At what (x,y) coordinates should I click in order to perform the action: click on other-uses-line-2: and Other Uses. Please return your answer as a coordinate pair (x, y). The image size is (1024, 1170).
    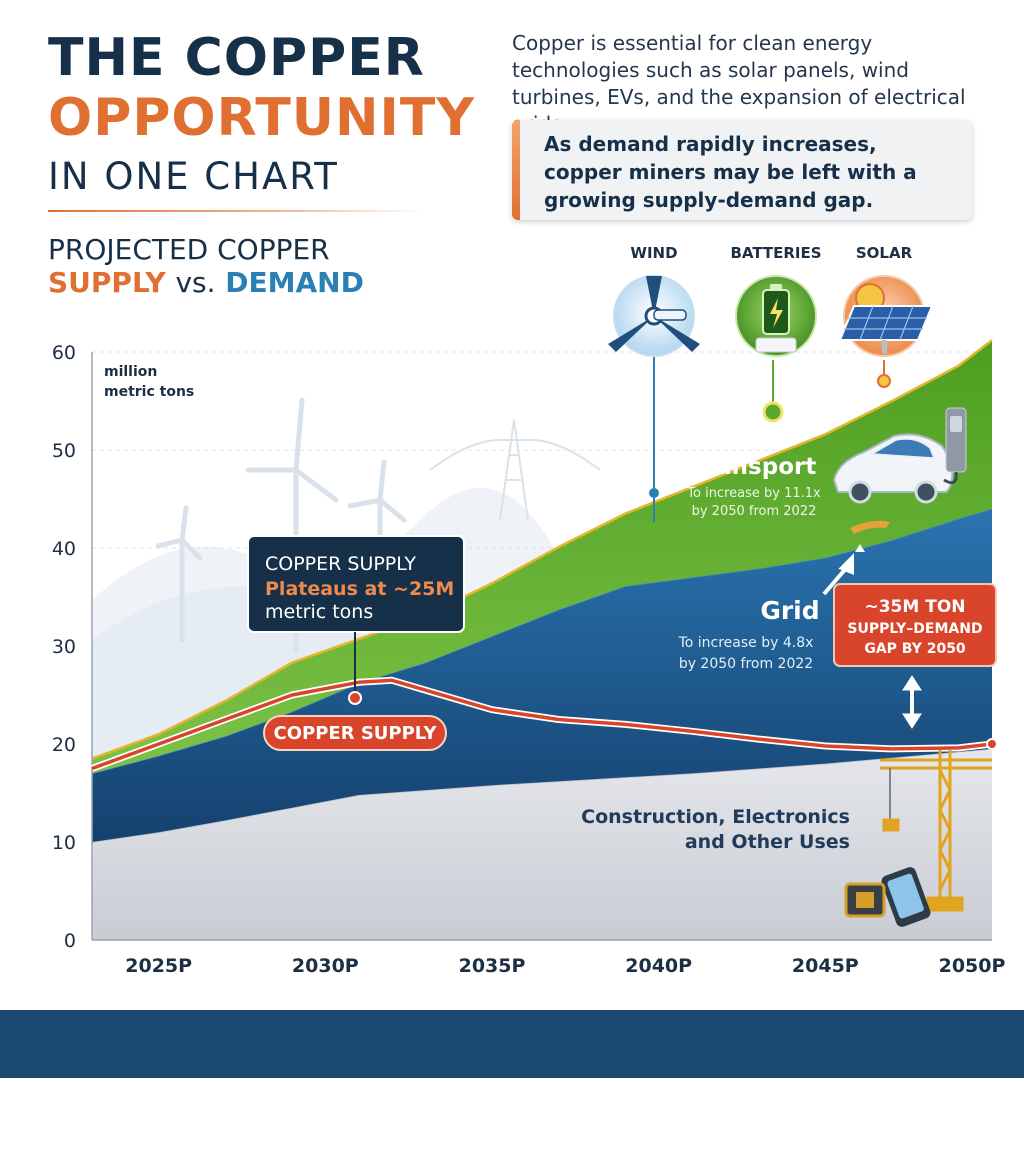
    Looking at the image, I should click on (767, 842).